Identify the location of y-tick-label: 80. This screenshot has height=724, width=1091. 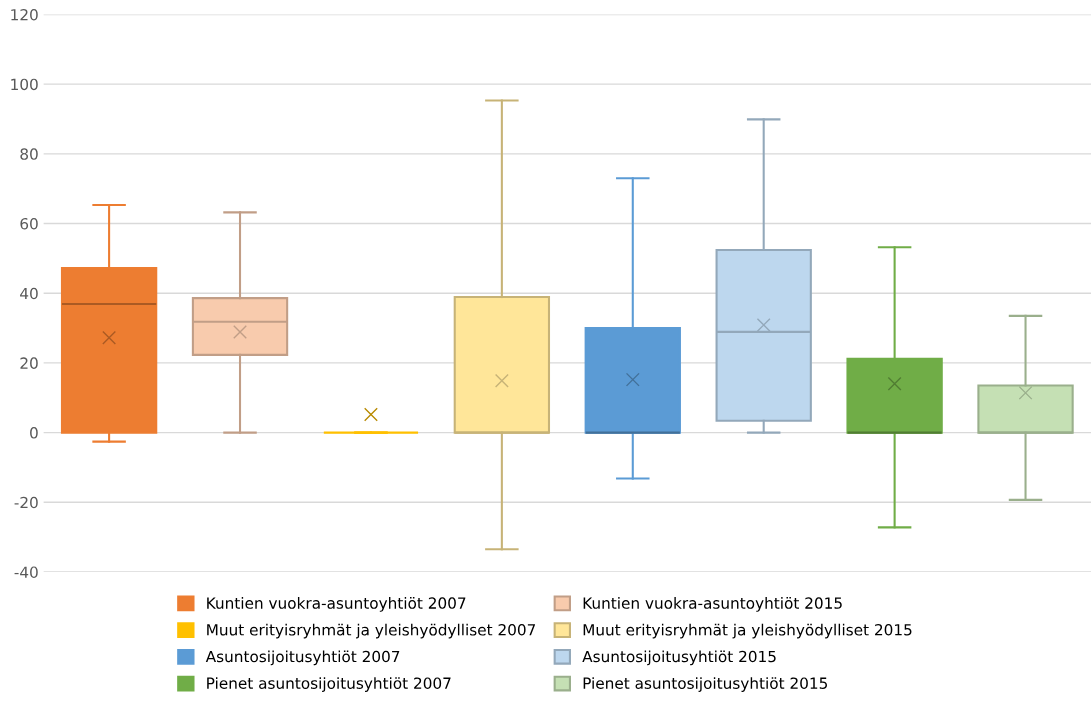
(29, 154).